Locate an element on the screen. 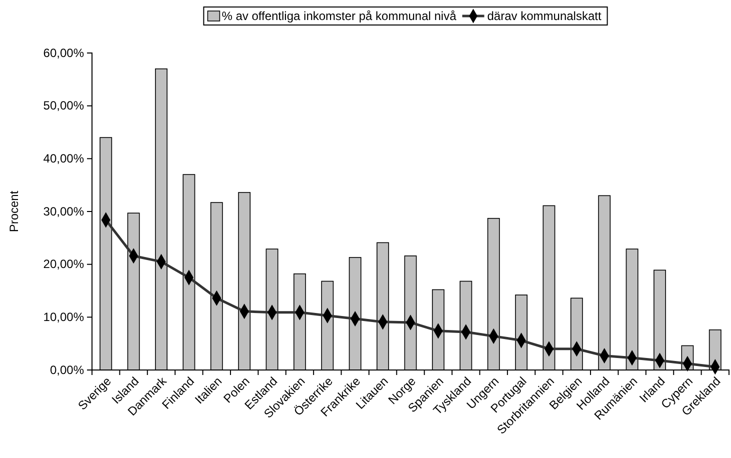 The image size is (731, 458). legend-label: därav kommunalskatt is located at coordinates (544, 16).